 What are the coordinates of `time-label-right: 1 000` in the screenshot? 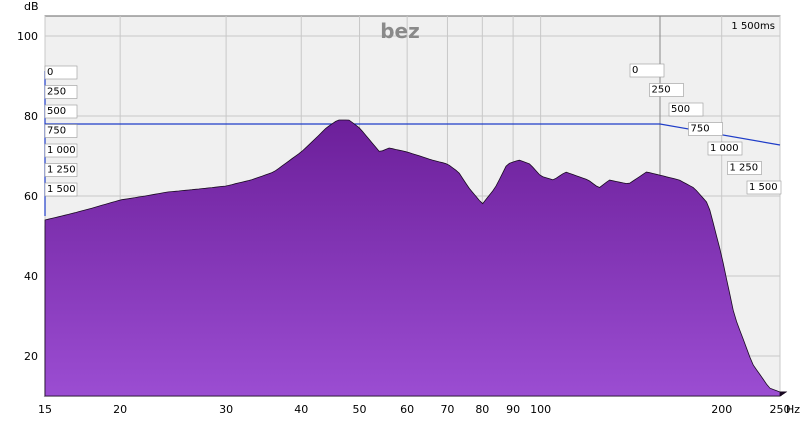 It's located at (724, 148).